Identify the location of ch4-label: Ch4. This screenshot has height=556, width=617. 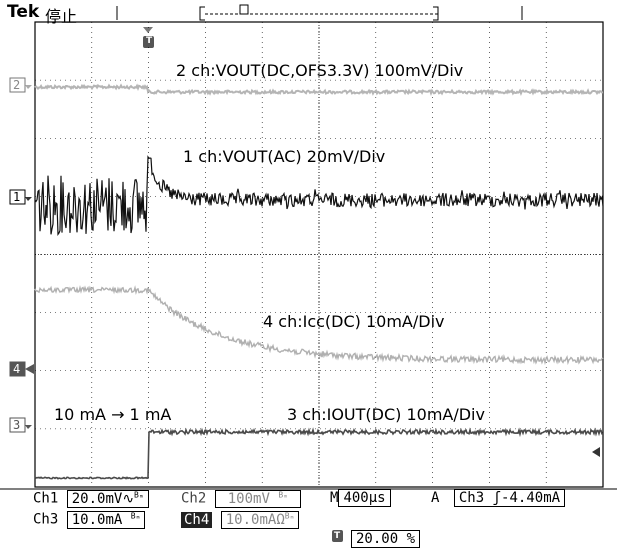
(197, 519).